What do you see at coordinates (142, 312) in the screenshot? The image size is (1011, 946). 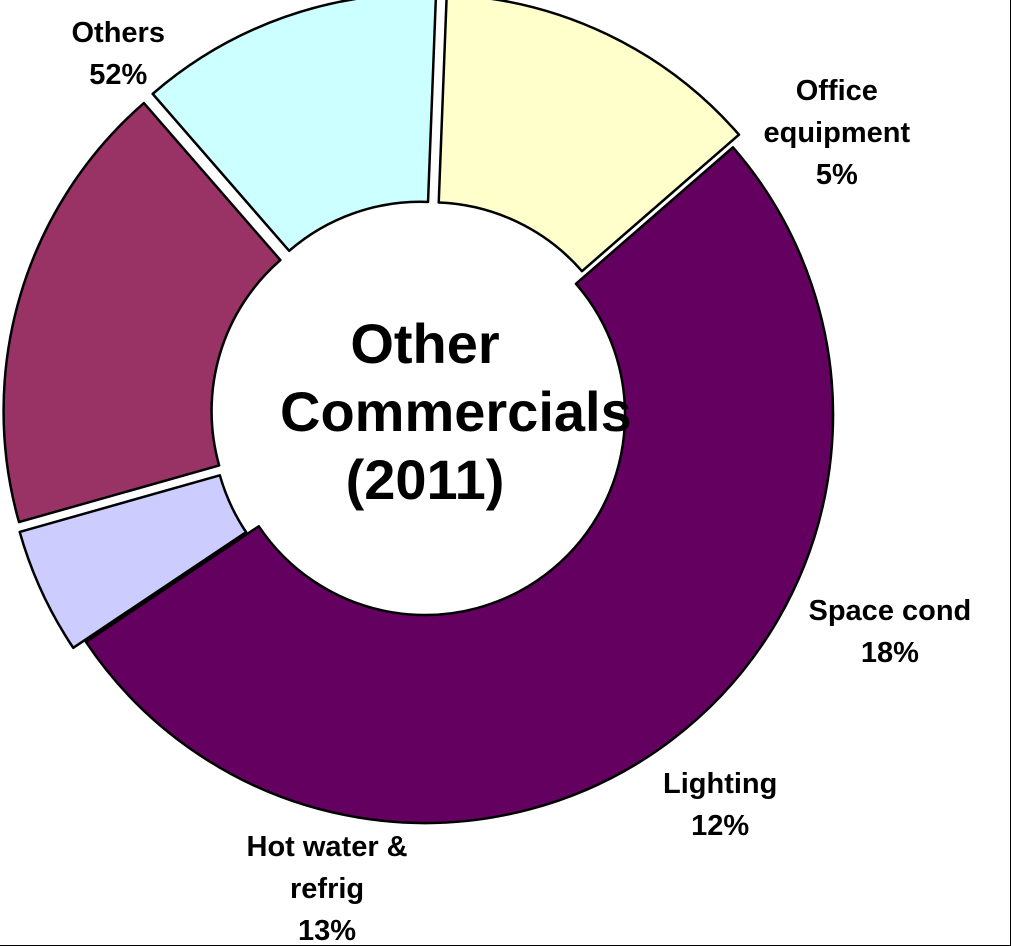 I see `slice-space-cond` at bounding box center [142, 312].